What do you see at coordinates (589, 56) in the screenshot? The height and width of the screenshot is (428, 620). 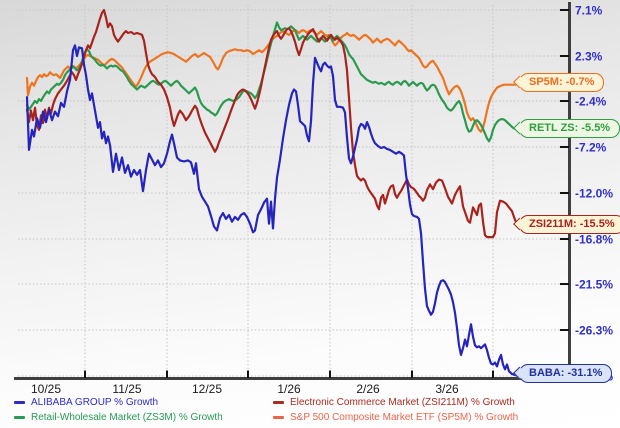 I see `svg-text: 2.3%` at bounding box center [589, 56].